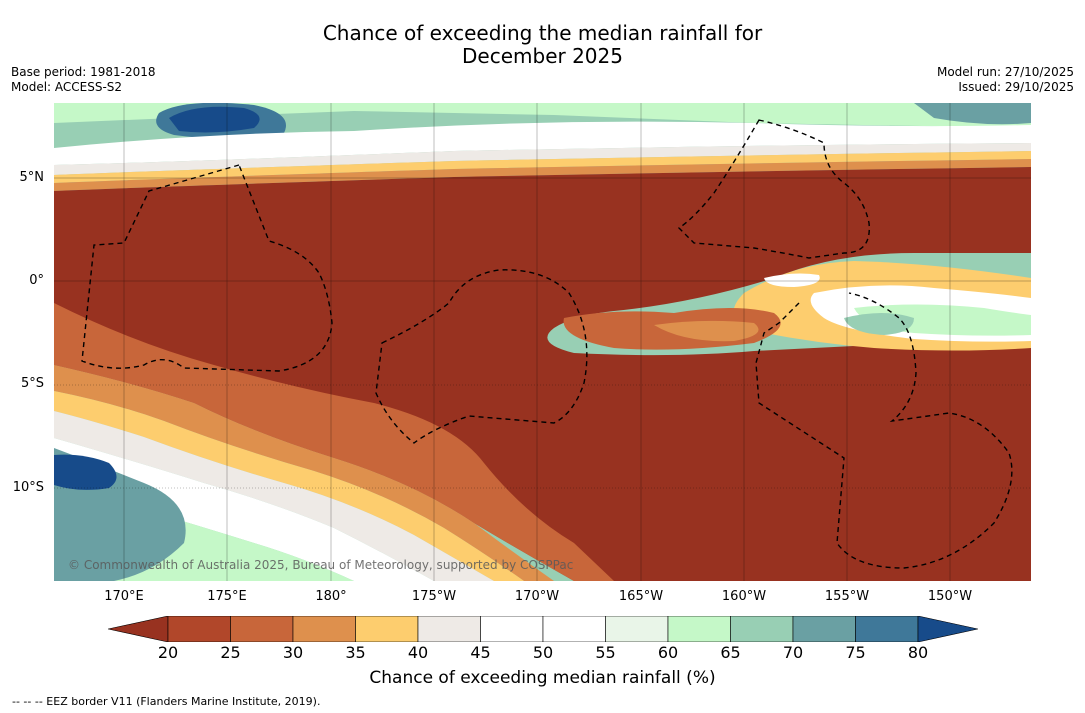 This screenshot has width=1085, height=713. I want to click on colorbar-tick-label: 45, so click(480, 652).